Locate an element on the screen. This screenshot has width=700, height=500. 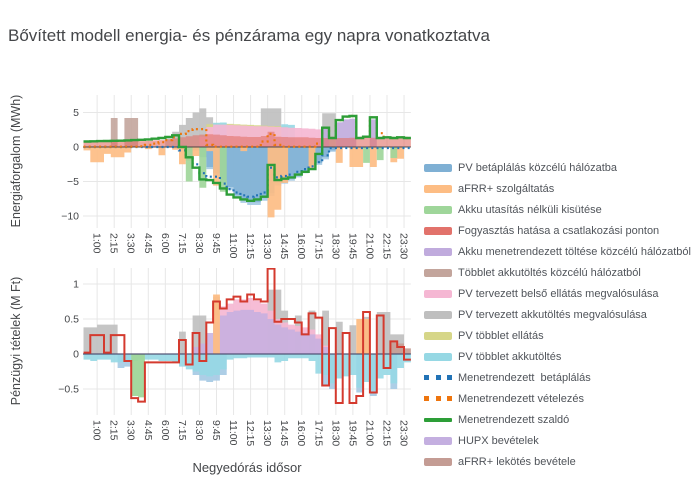
legend-label: Akku utasítás nélküli kisütése is located at coordinates (530, 209).